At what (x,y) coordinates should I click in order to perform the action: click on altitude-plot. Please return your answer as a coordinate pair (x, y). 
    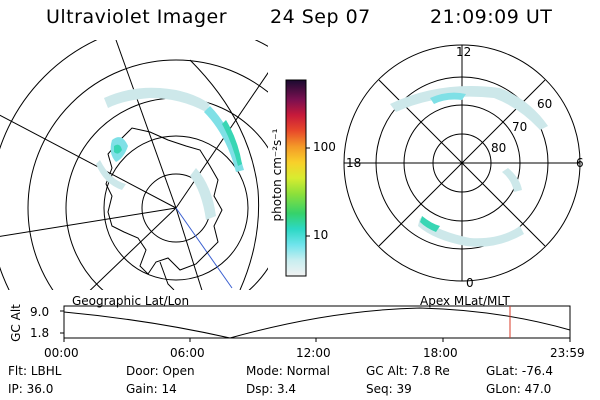
    Looking at the image, I should click on (315, 323).